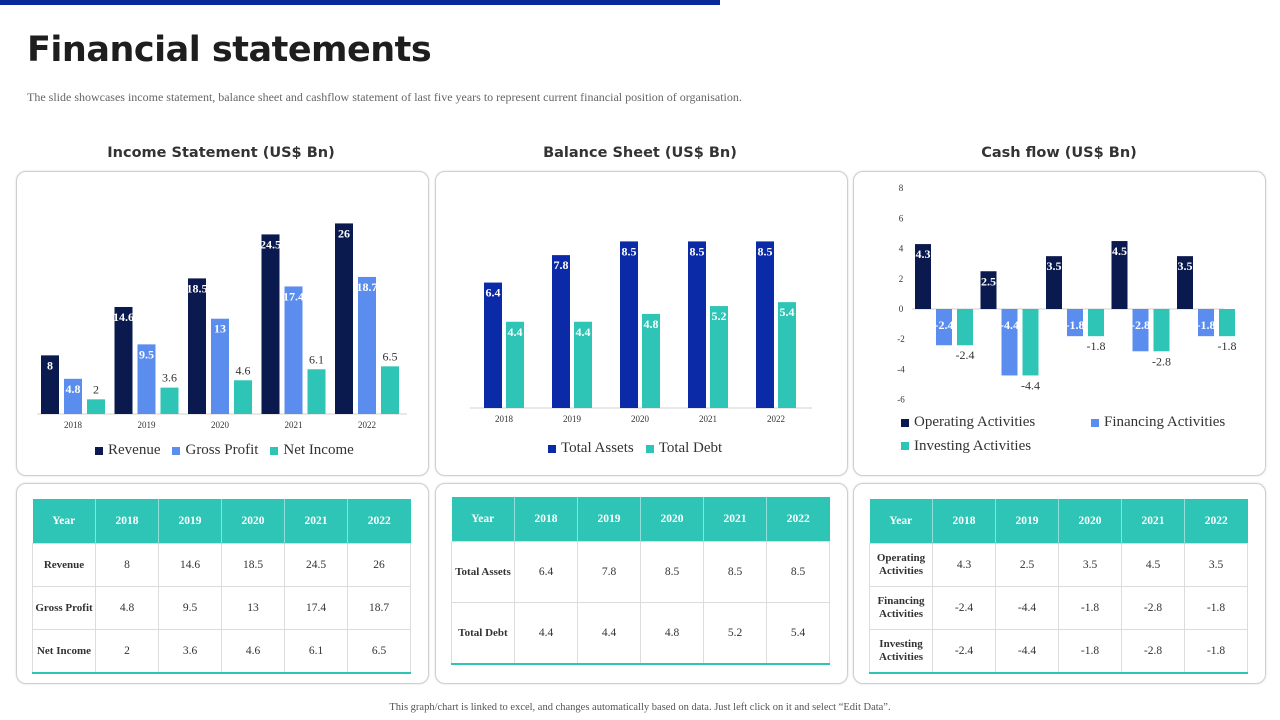 Image resolution: width=1280 pixels, height=720 pixels. I want to click on legend-item-revenue: Revenue, so click(127, 450).